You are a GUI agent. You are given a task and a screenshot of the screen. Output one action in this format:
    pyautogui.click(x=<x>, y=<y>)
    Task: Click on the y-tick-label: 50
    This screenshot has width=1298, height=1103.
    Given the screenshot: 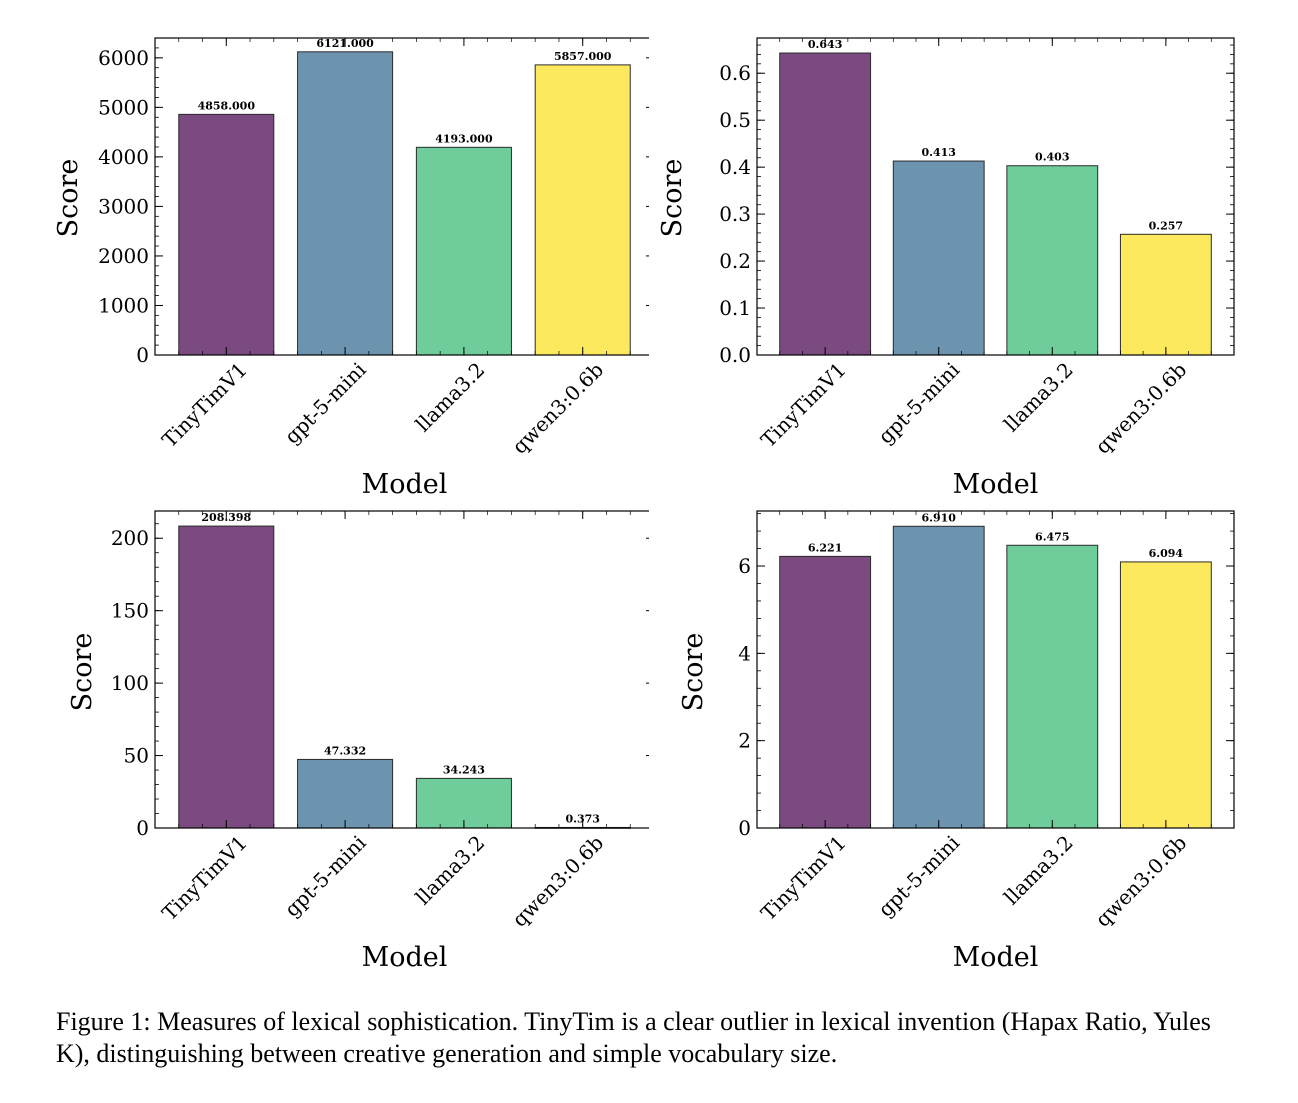 What is the action you would take?
    pyautogui.click(x=136, y=756)
    